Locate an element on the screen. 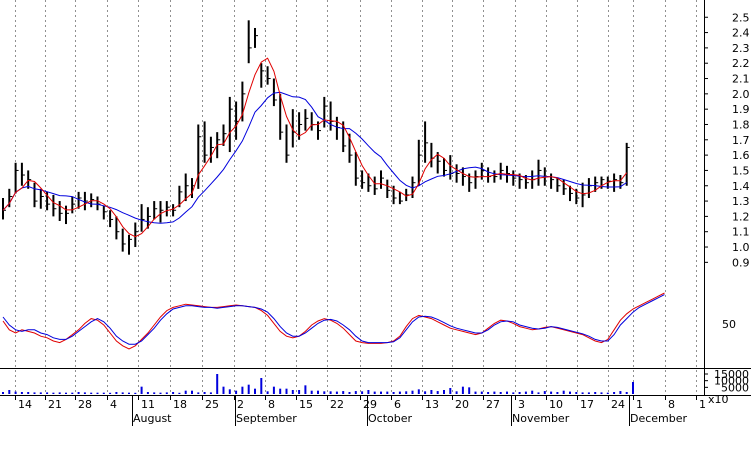  price-tick-label-14: 1.1 is located at coordinates (741, 232).